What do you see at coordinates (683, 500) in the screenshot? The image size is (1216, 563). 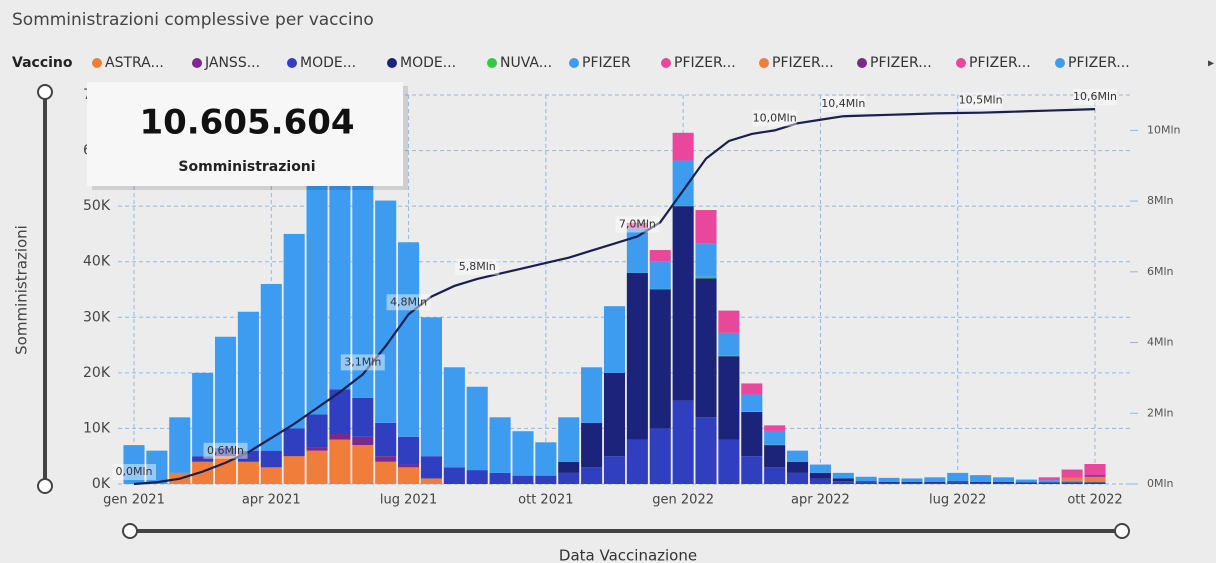 I see `x-tick-label: gen 2022` at bounding box center [683, 500].